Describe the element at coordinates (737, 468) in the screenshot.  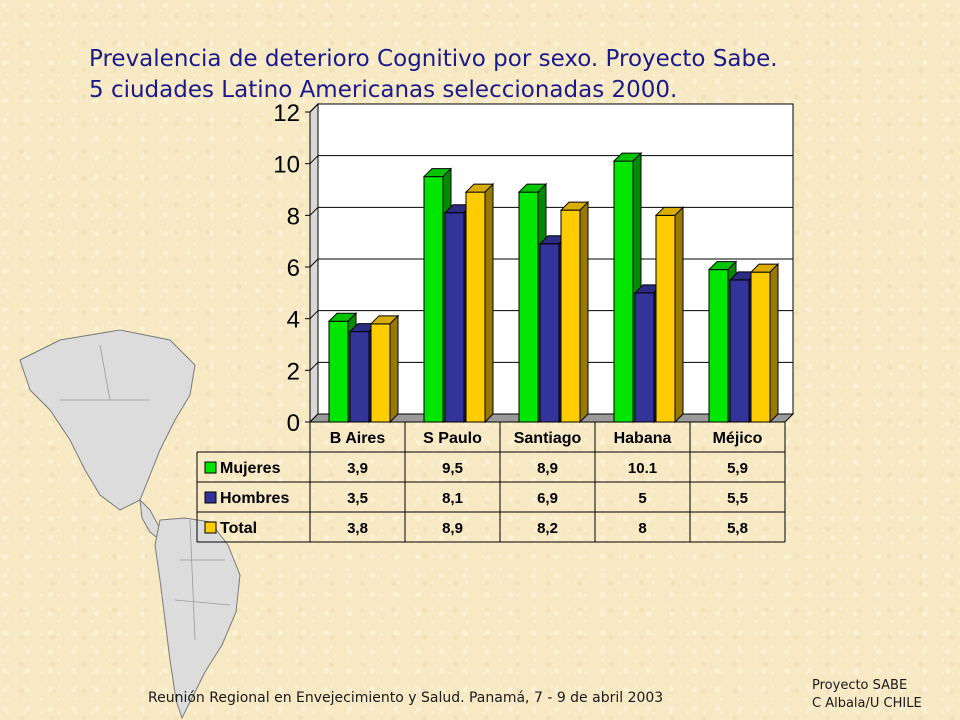
I see `data-value-label: 5,9` at that location.